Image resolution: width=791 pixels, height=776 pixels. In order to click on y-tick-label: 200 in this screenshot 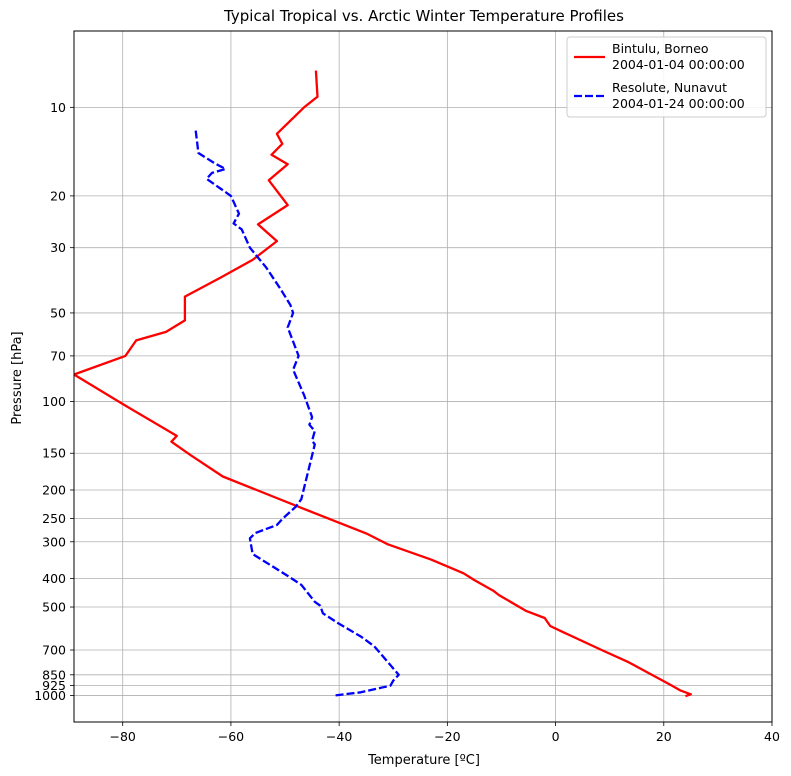, I will do `click(54, 489)`.